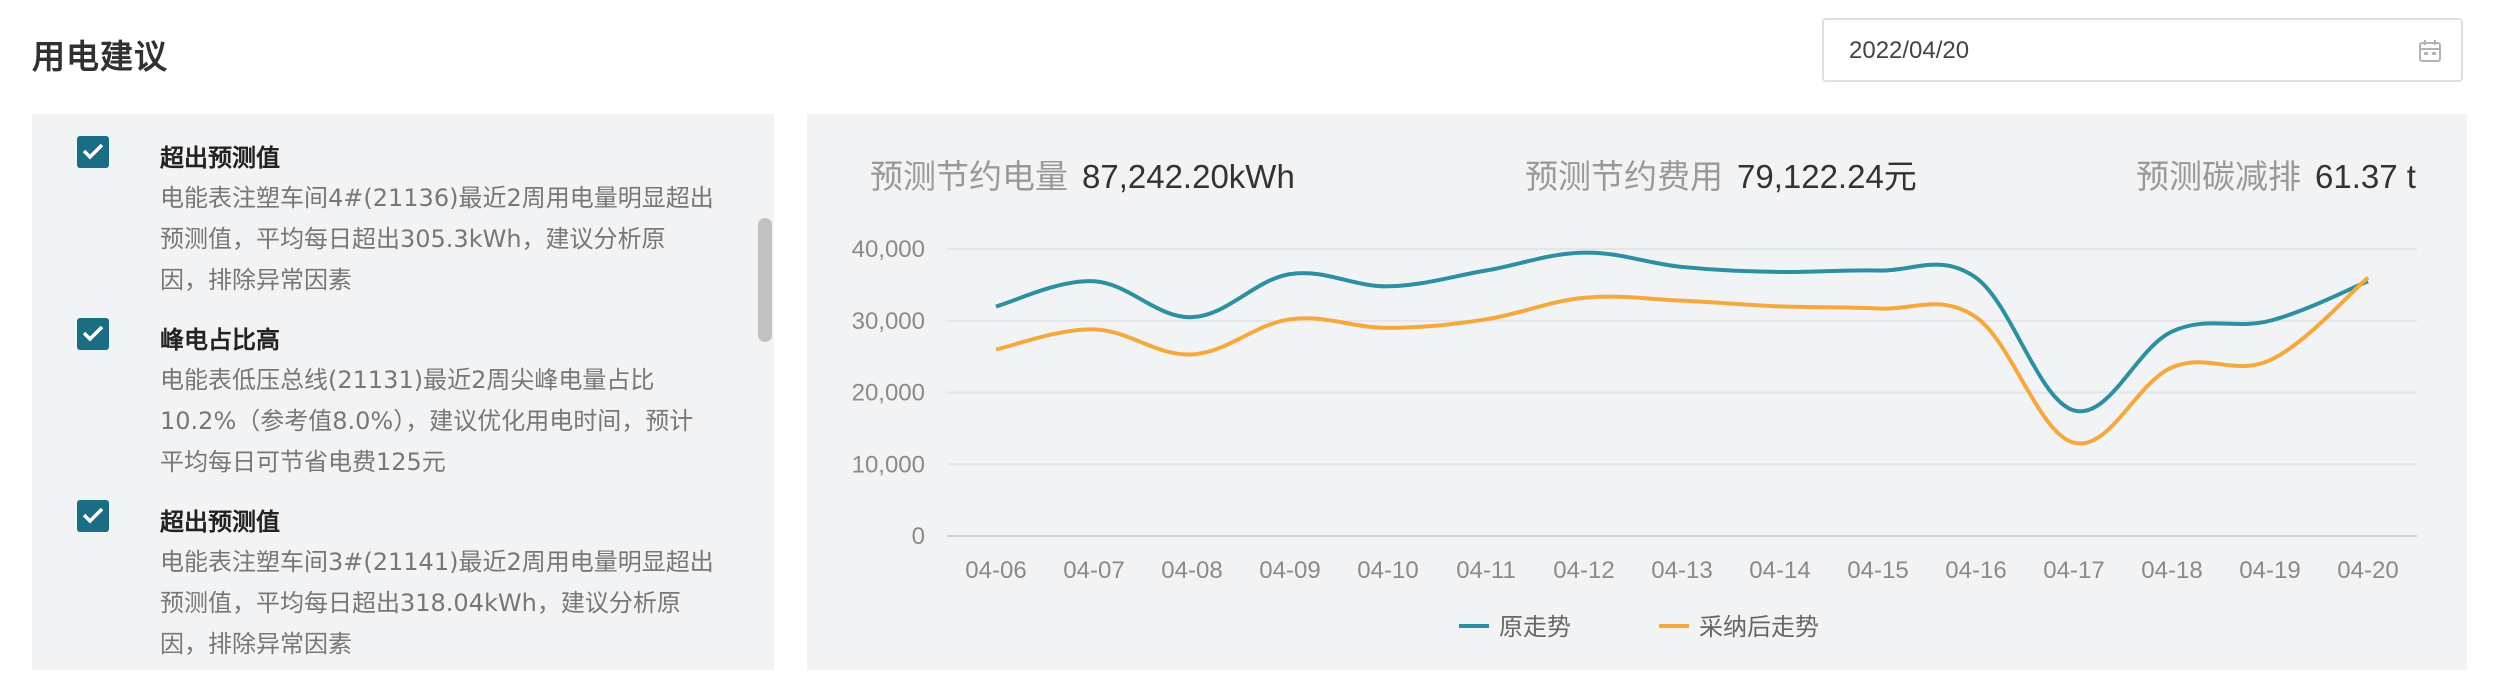 Image resolution: width=2500 pixels, height=700 pixels. I want to click on y-tick-label: 10,000, so click(888, 464).